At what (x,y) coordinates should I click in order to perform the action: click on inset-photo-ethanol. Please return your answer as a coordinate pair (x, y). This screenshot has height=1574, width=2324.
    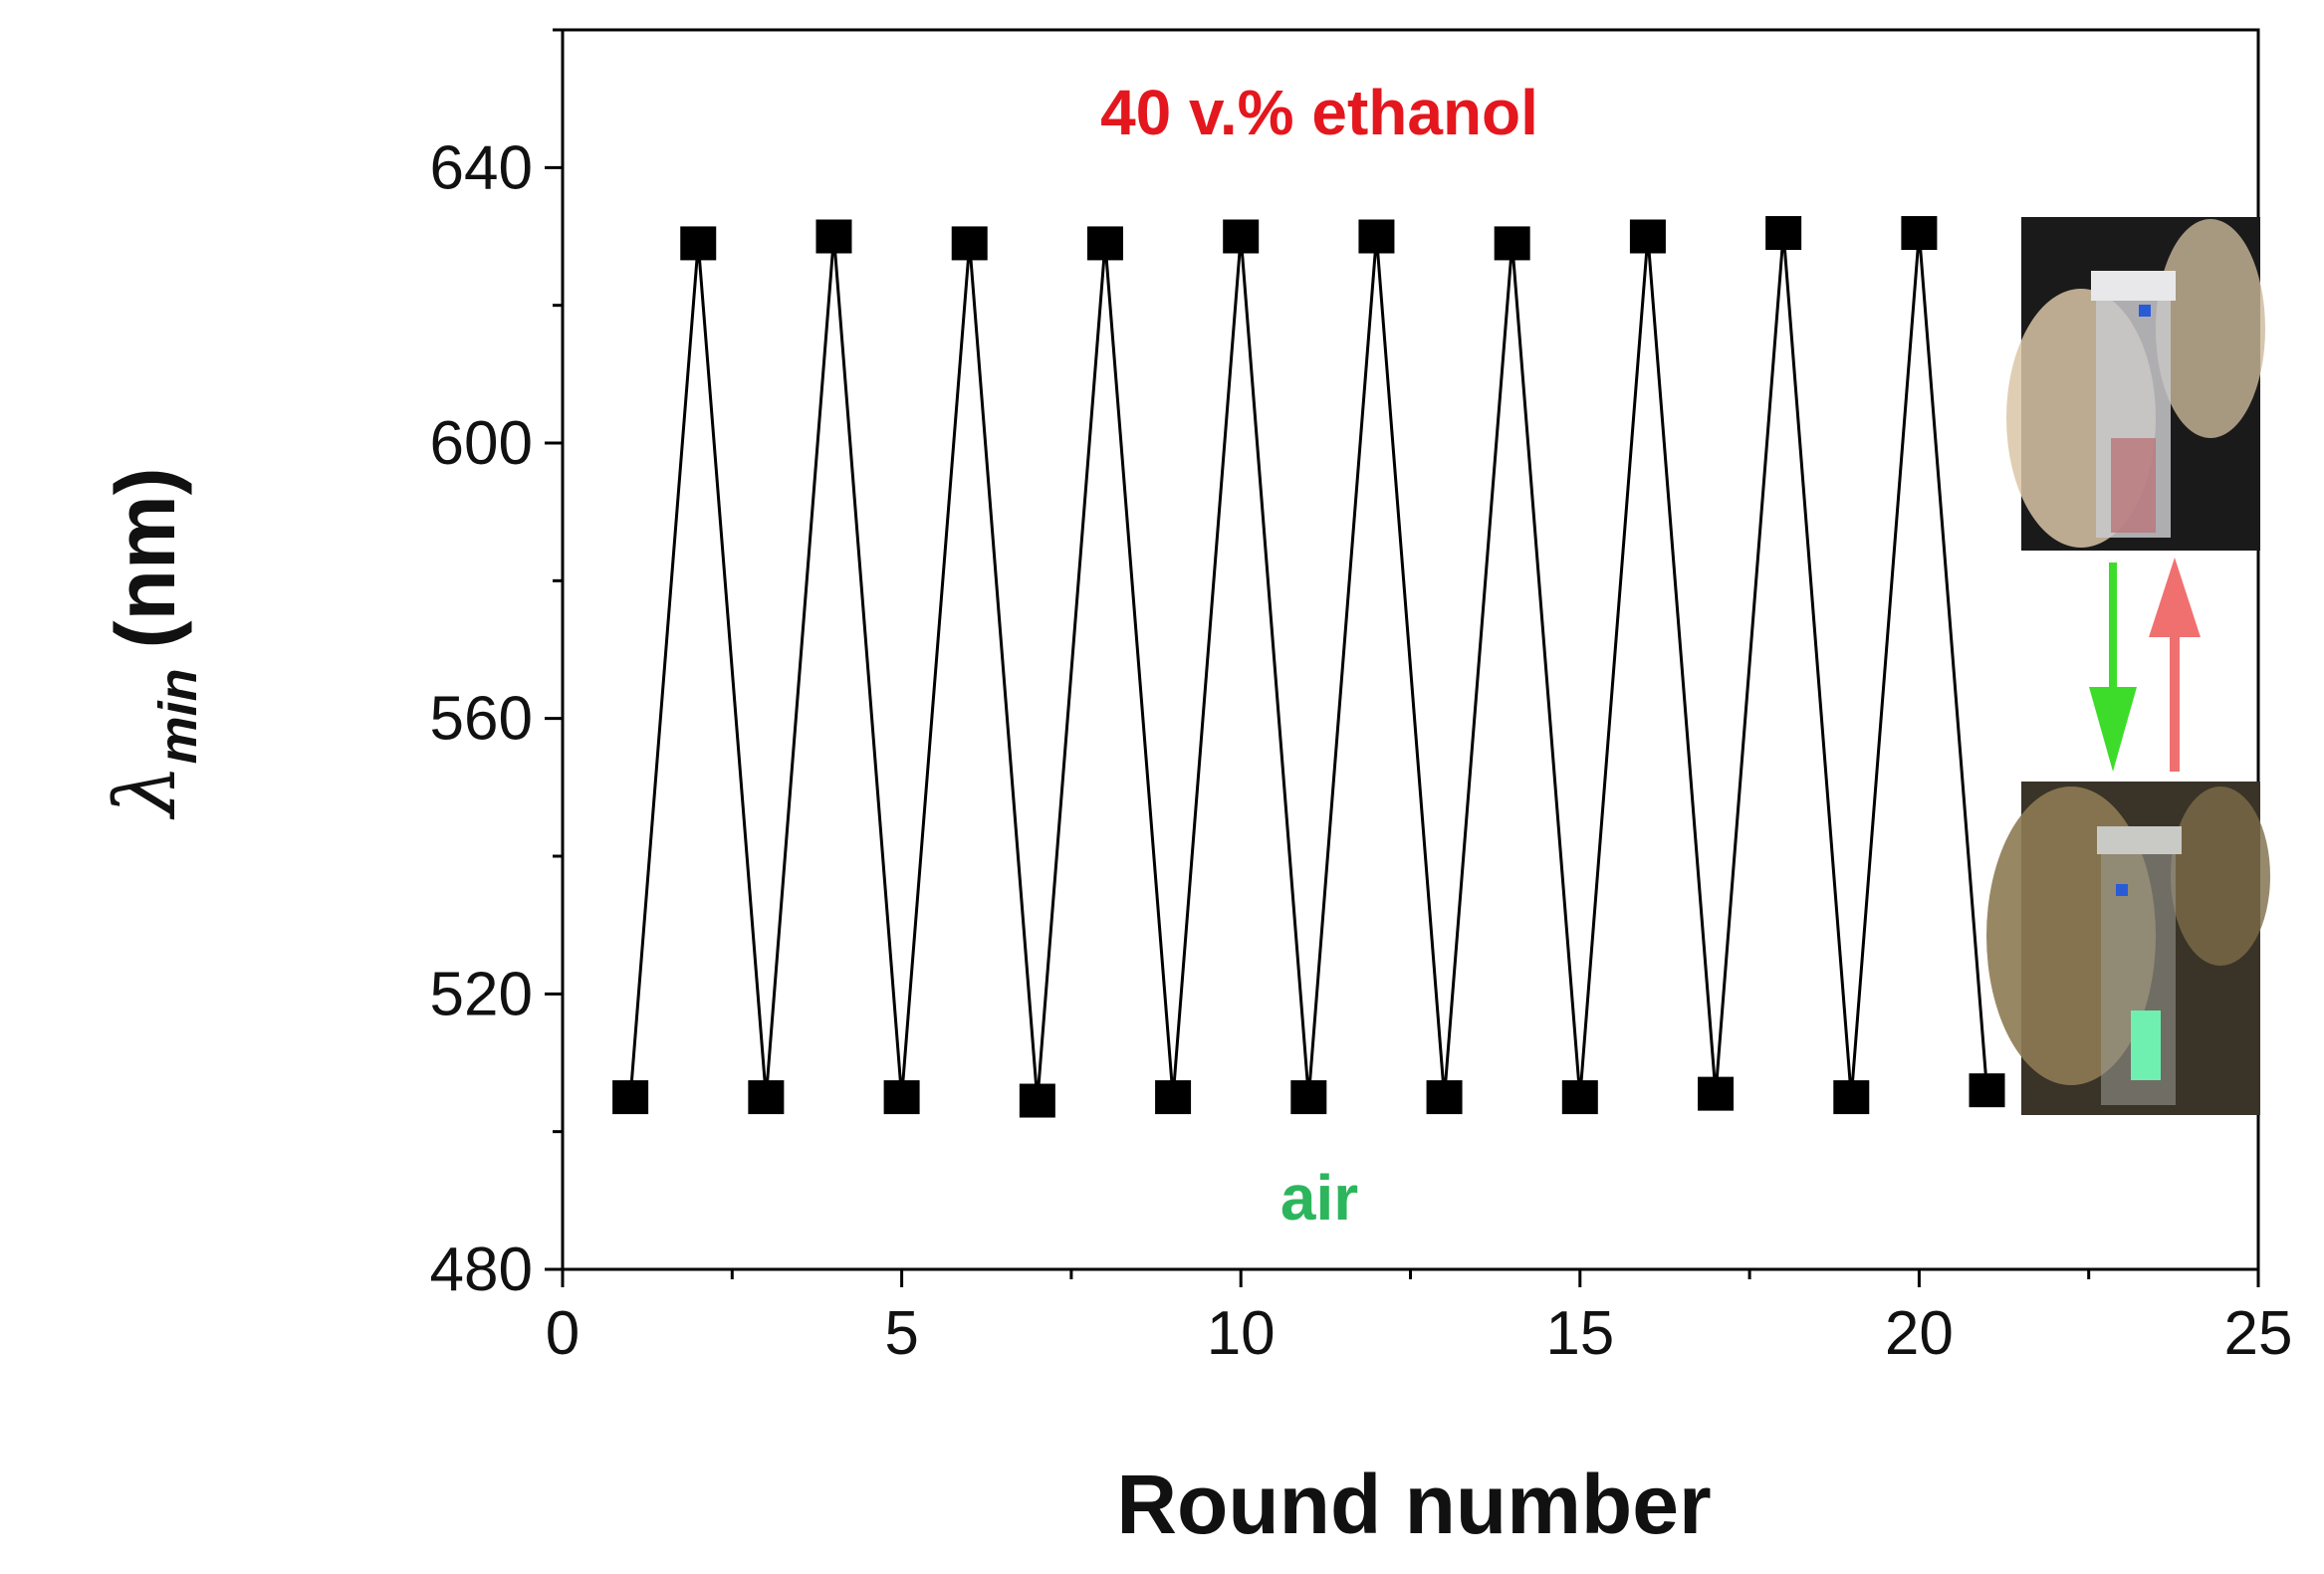
    Looking at the image, I should click on (2135, 384).